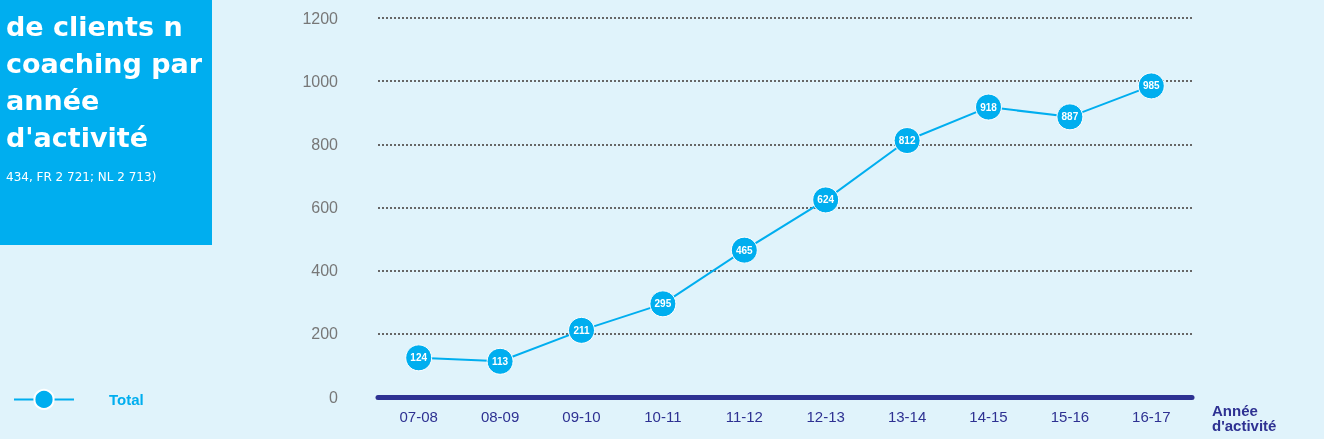  What do you see at coordinates (581, 330) in the screenshot?
I see `data-label: 211` at bounding box center [581, 330].